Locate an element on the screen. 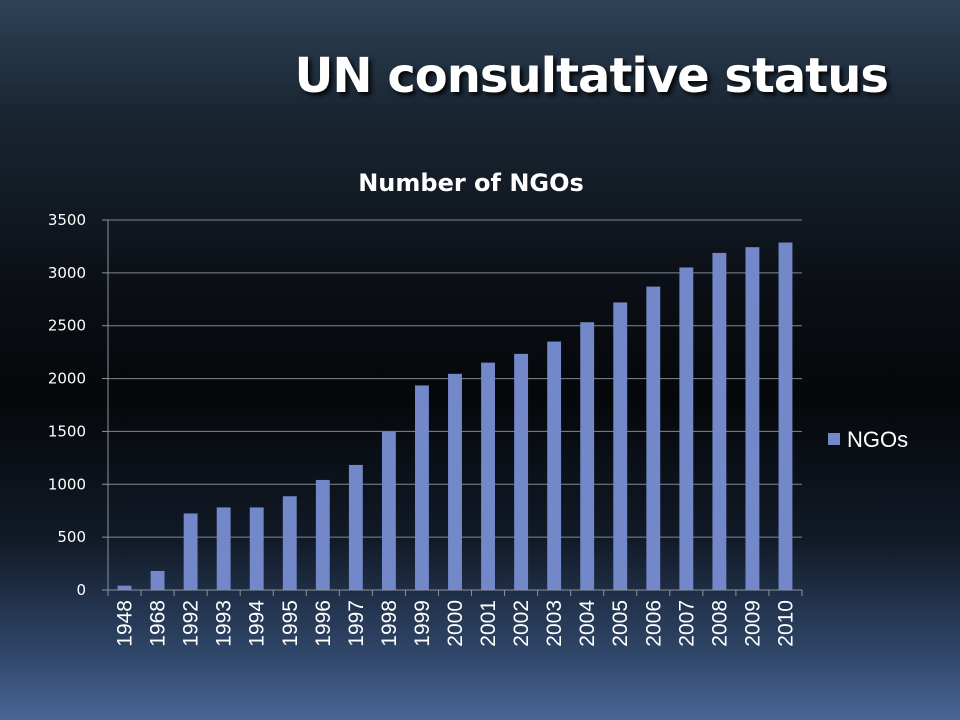 Image resolution: width=960 pixels, height=720 pixels. bar-2000 is located at coordinates (455, 481).